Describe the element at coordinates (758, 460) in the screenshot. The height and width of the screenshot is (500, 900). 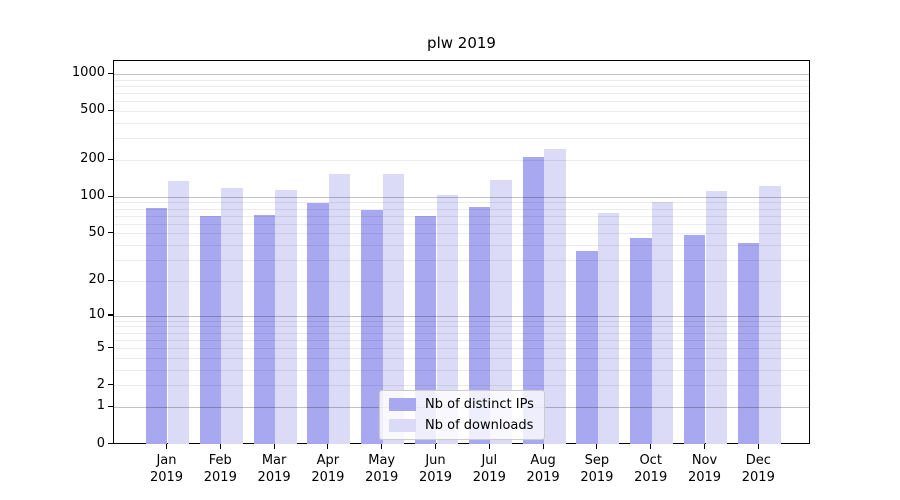
I see `x-tick-month: Dec` at that location.